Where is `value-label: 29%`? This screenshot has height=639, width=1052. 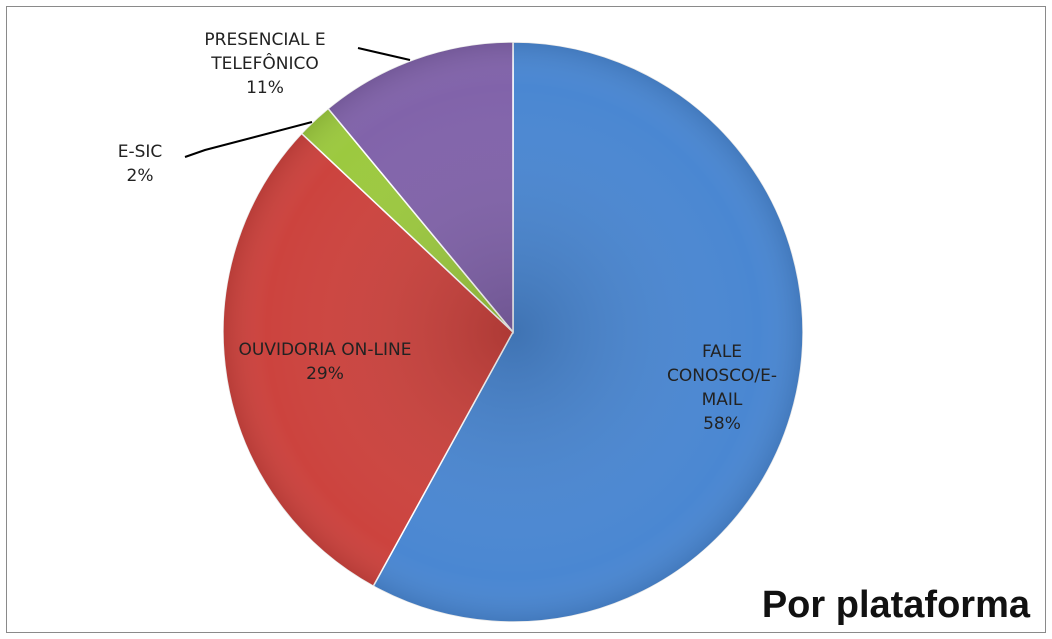 value-label: 29% is located at coordinates (325, 374).